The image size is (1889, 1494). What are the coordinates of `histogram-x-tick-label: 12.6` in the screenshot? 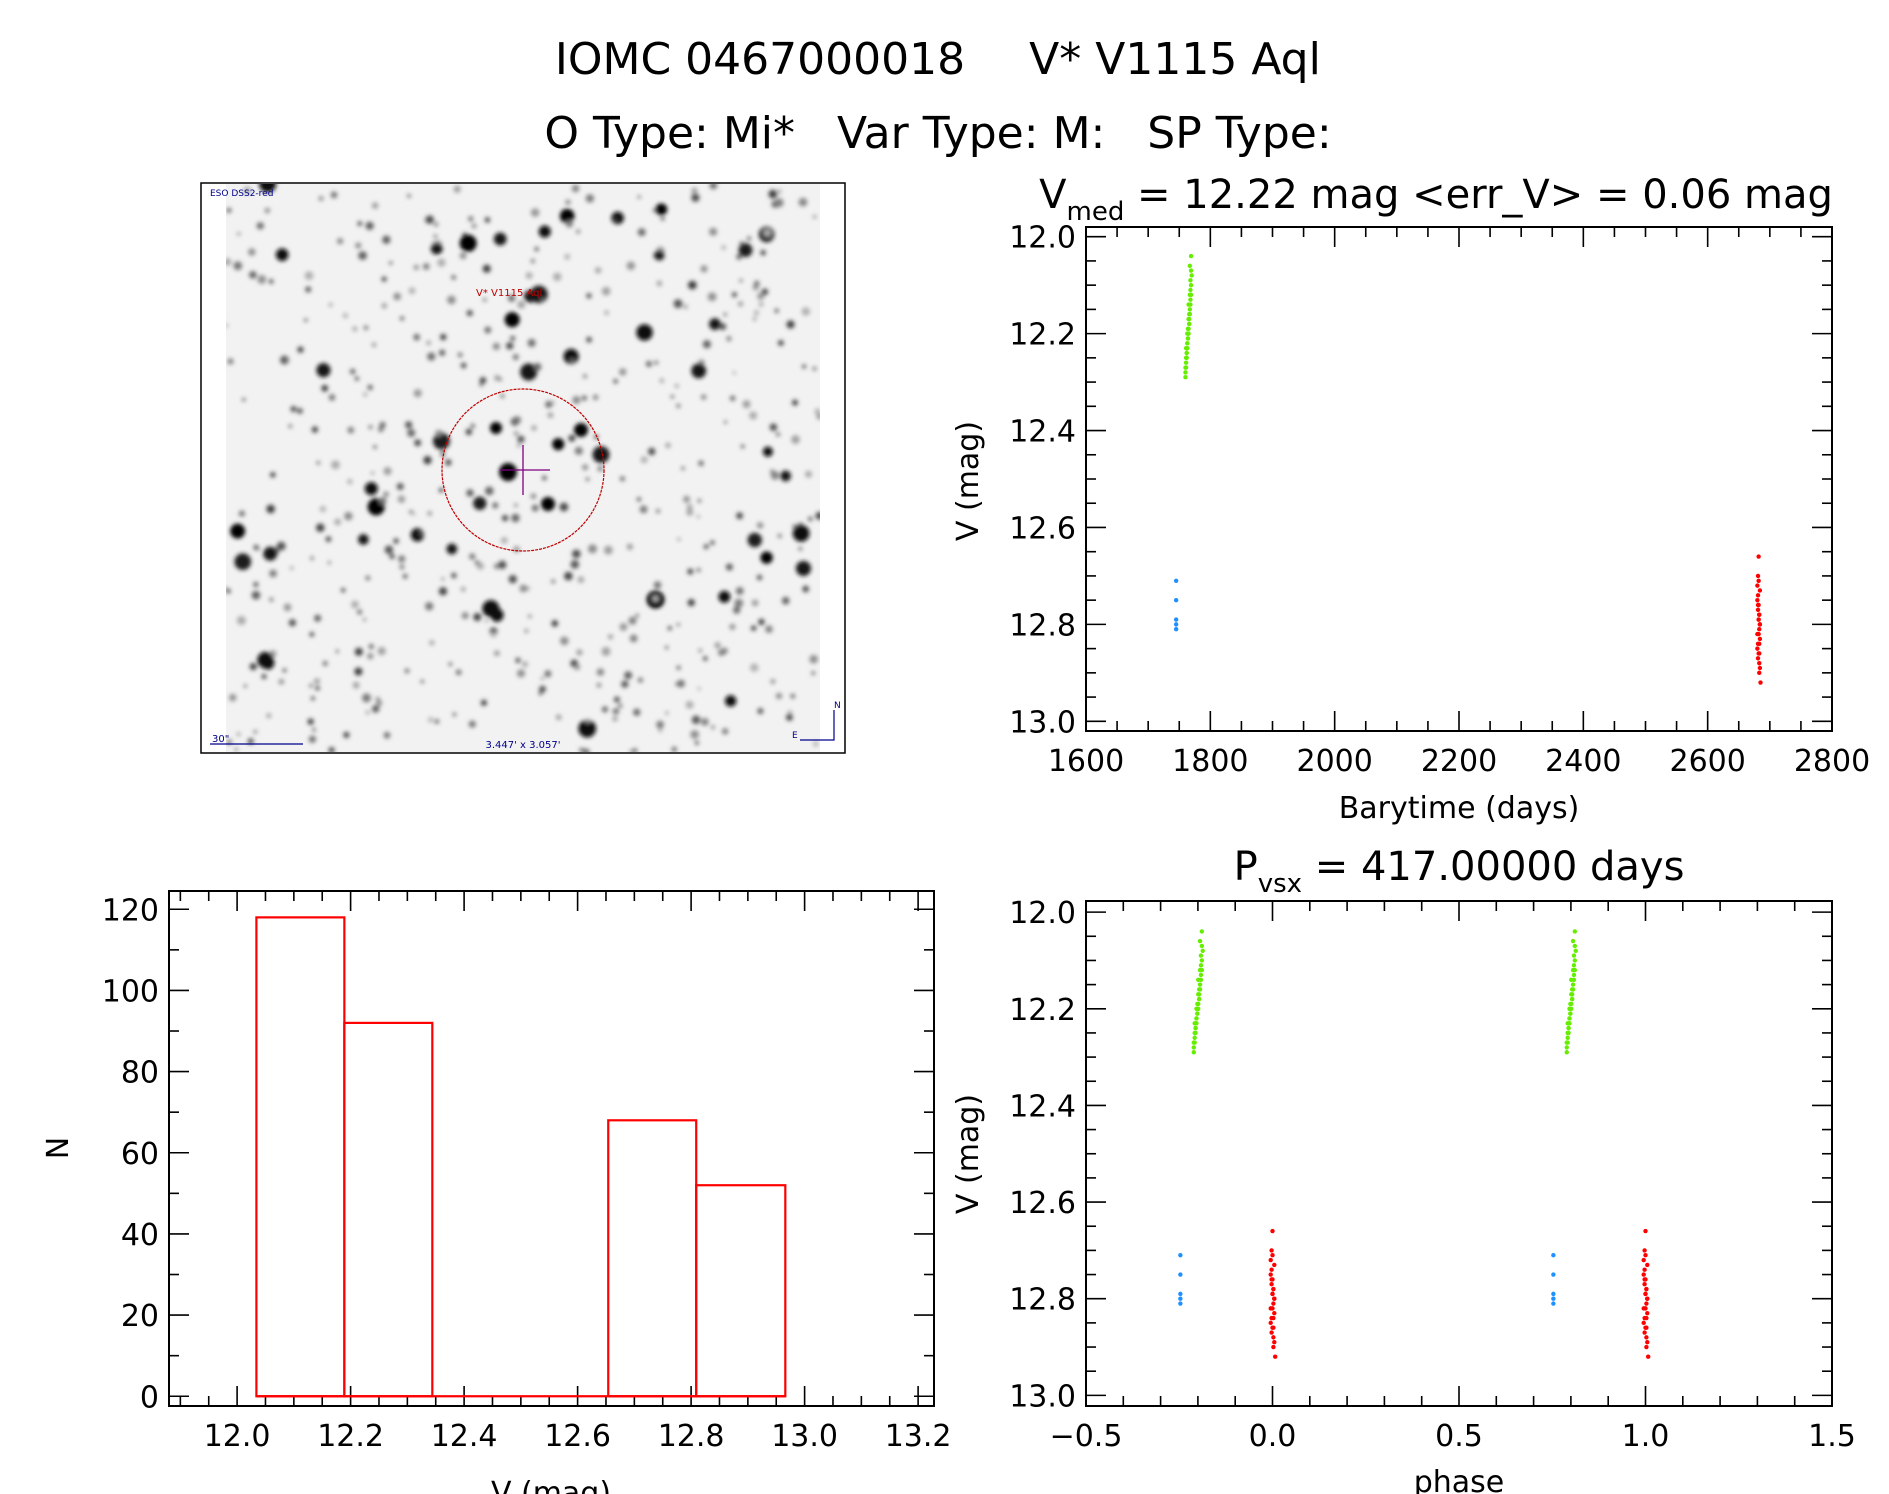 It's located at (577, 1436).